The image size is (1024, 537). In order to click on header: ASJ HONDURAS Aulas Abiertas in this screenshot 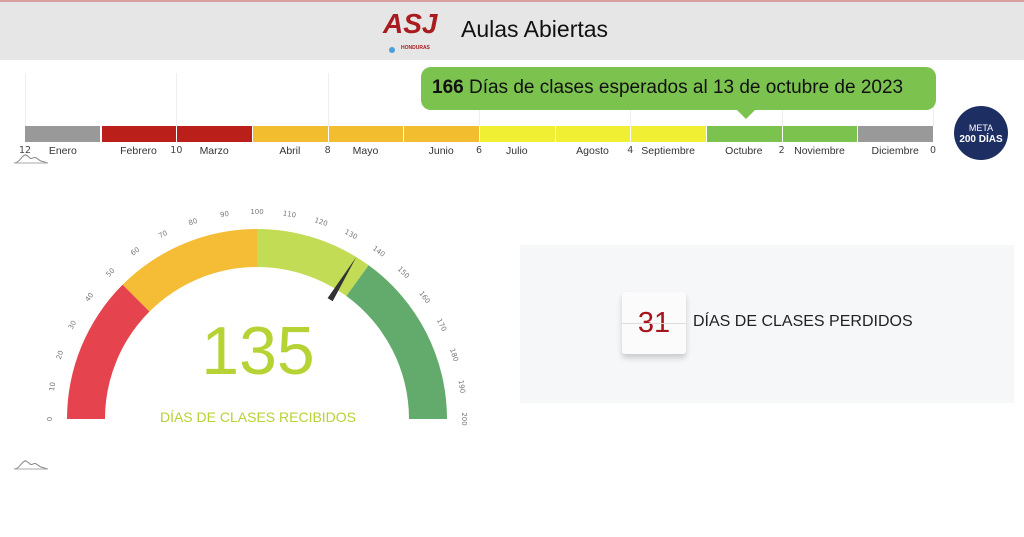, I will do `click(512, 30)`.